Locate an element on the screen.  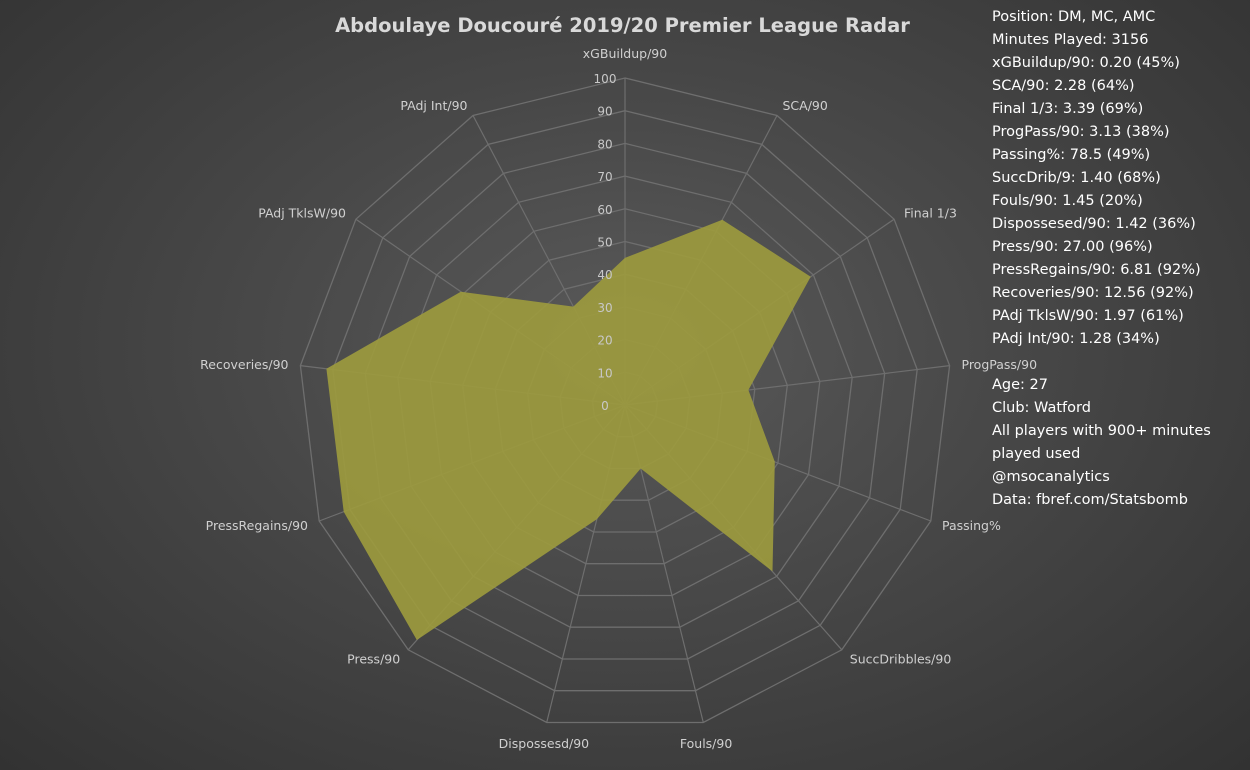
stat-line: Final 1/3: 3.39 (69%) is located at coordinates (1068, 109).